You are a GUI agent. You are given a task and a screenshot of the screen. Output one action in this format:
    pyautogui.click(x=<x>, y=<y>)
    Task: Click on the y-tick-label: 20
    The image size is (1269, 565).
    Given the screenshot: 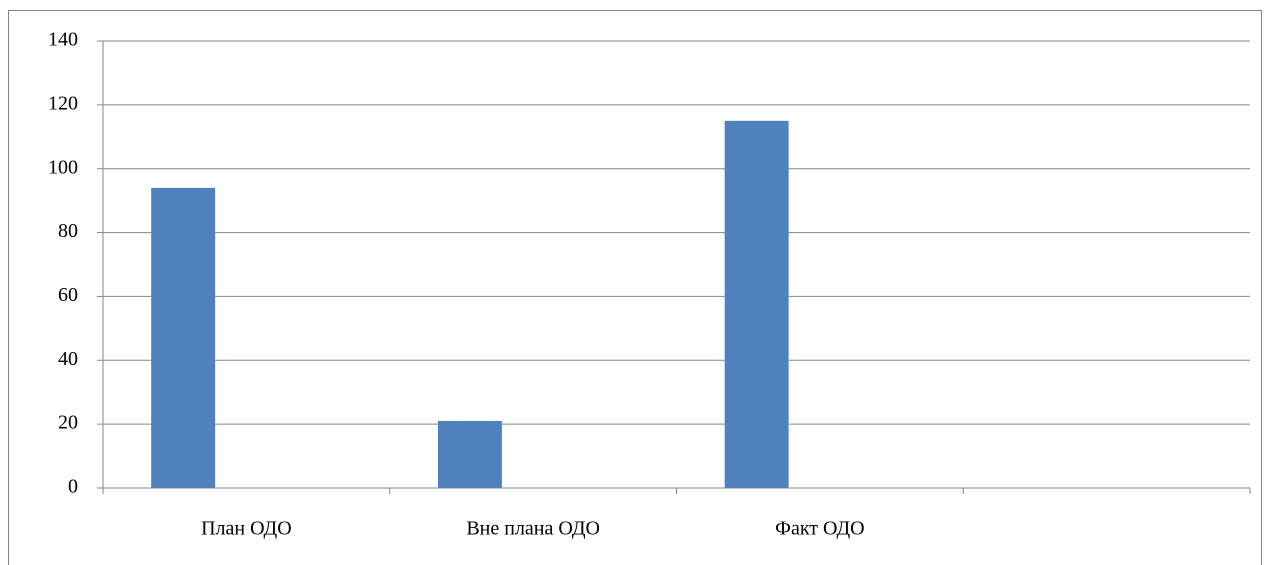 What is the action you would take?
    pyautogui.click(x=68, y=423)
    